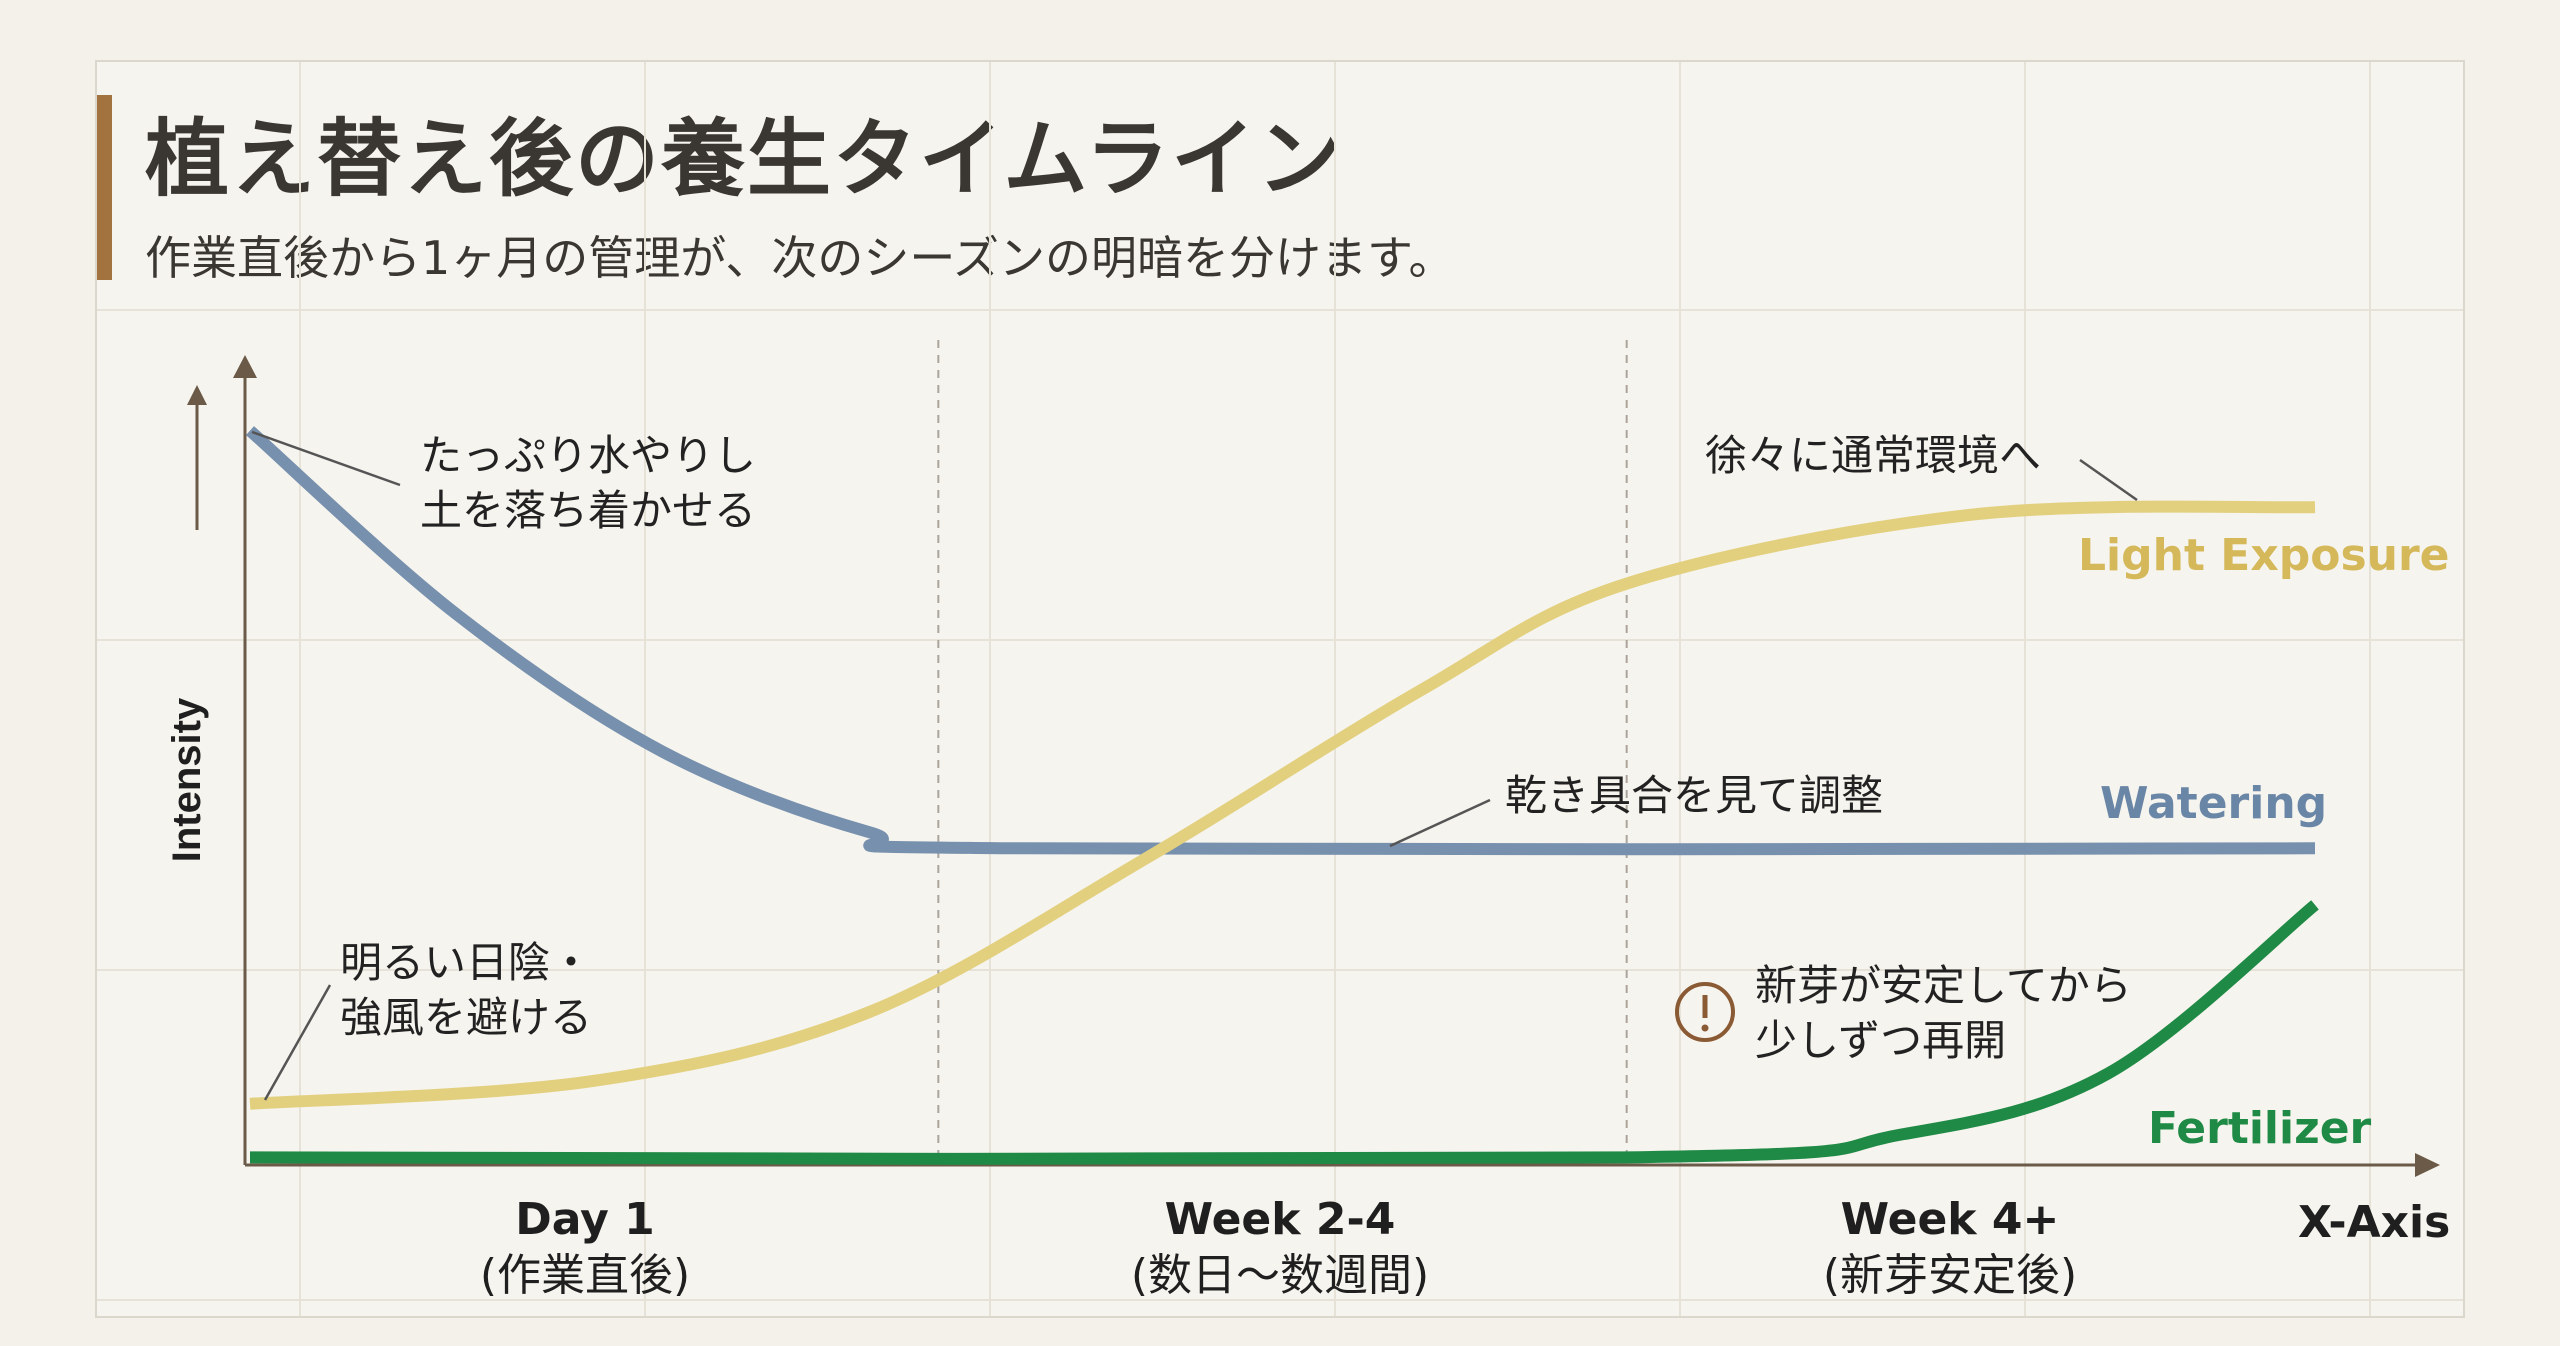 This screenshot has width=2560, height=1346. Describe the element at coordinates (1440, 823) in the screenshot. I see `leader-watering-flat` at that location.